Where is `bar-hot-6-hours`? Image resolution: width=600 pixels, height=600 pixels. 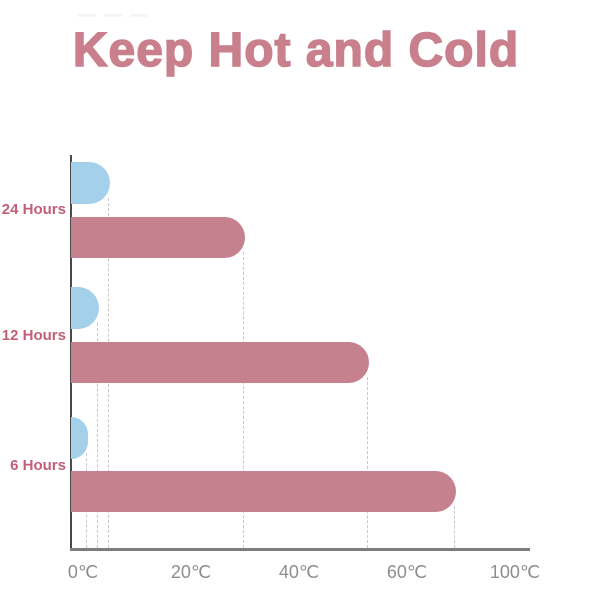
bar-hot-6-hours is located at coordinates (263, 491).